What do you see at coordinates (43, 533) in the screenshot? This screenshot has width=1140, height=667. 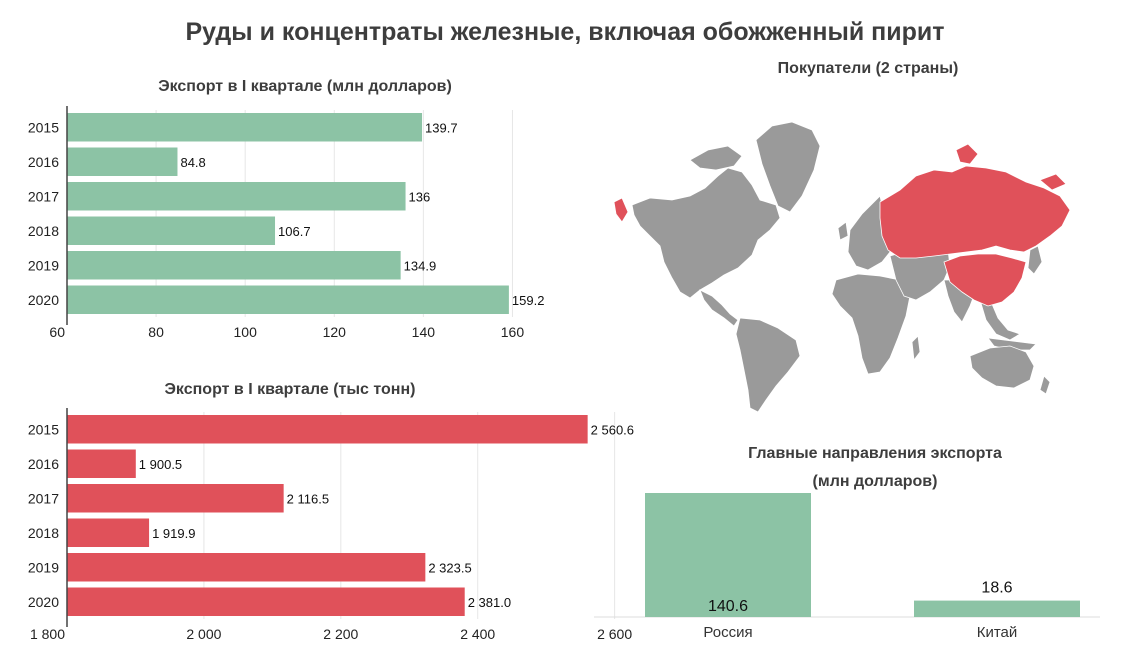 I see `tons-category-label: 2018` at bounding box center [43, 533].